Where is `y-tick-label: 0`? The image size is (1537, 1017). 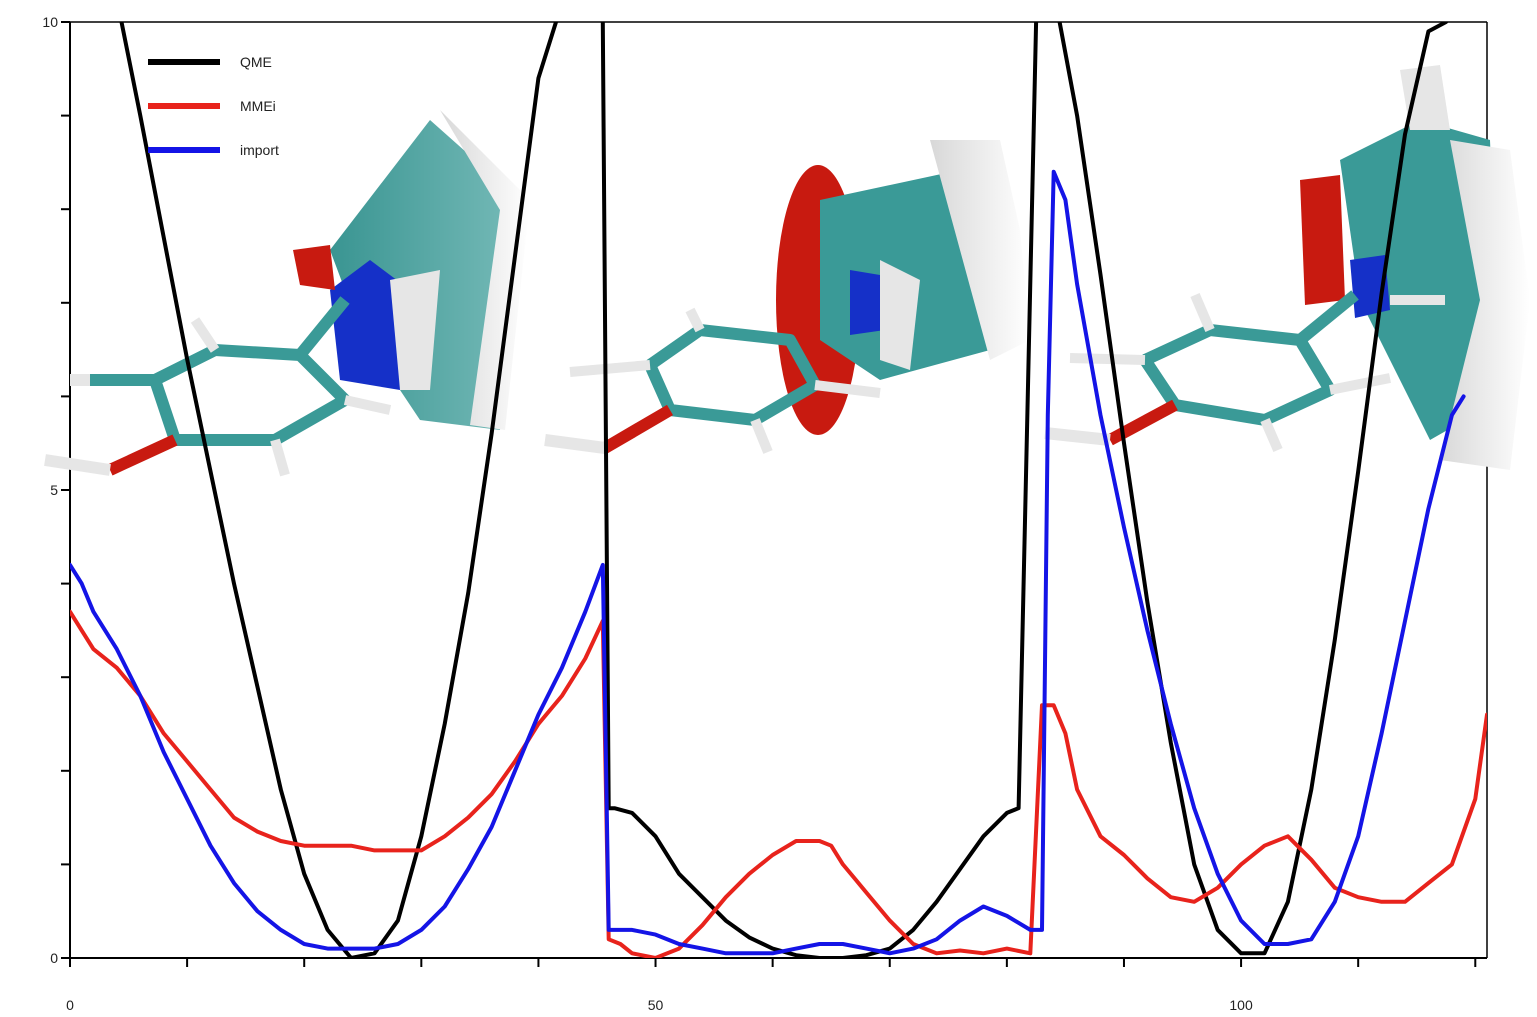 y-tick-label: 0 is located at coordinates (54, 958).